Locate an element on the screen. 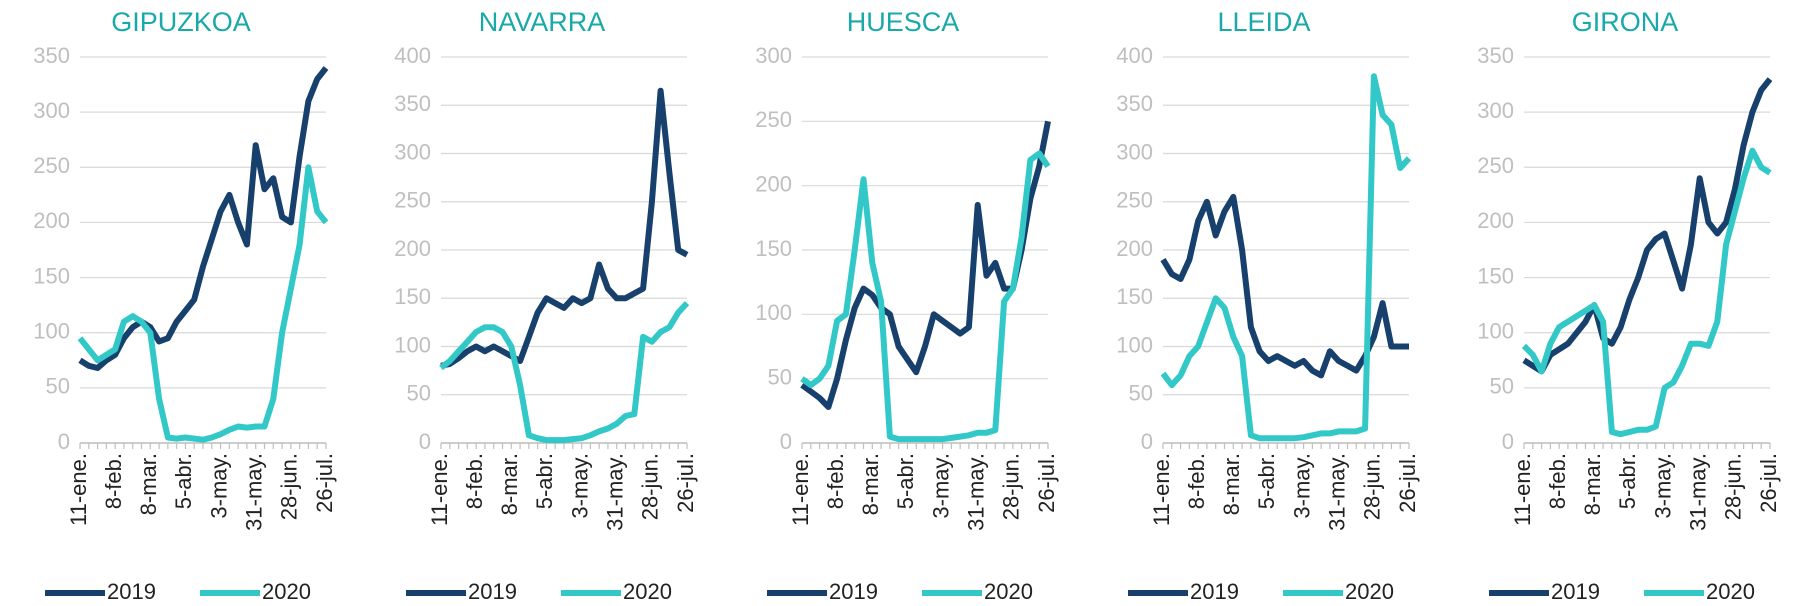 The height and width of the screenshot is (606, 1795). chart-title: GIPUZKOA is located at coordinates (181, 22).